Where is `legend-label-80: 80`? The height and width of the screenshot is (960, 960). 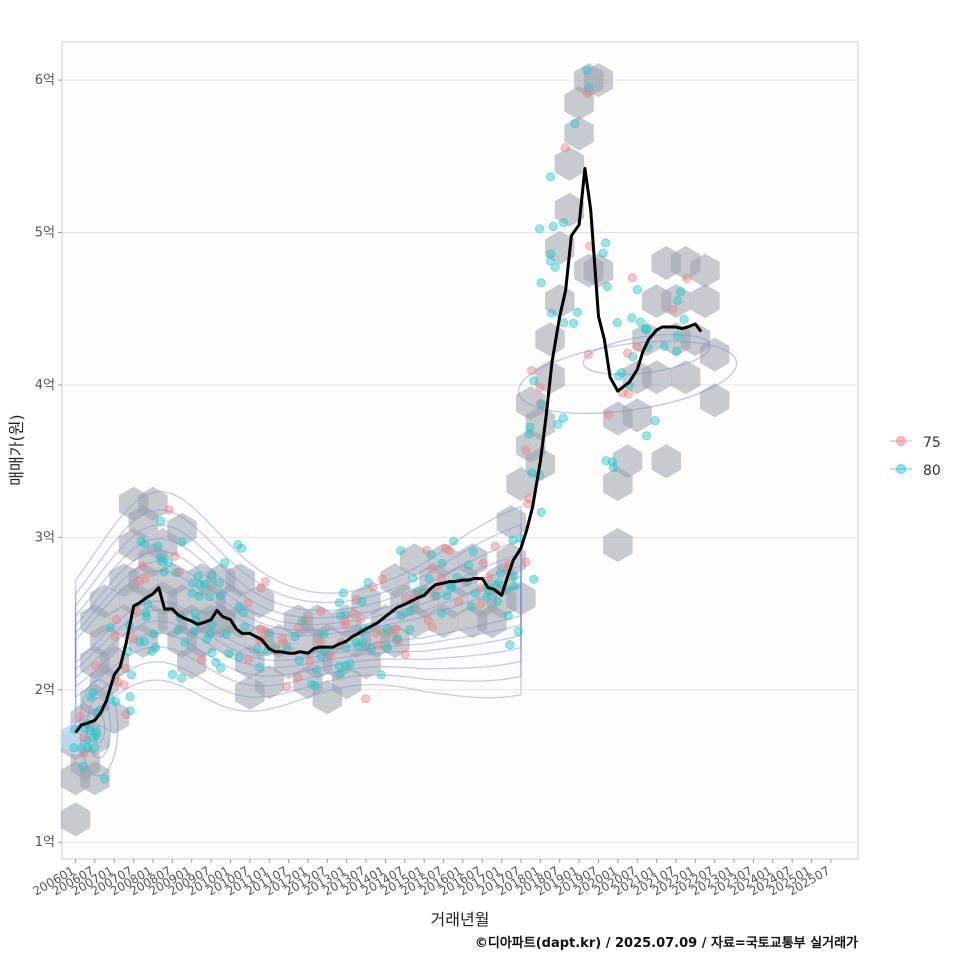 legend-label-80: 80 is located at coordinates (932, 471).